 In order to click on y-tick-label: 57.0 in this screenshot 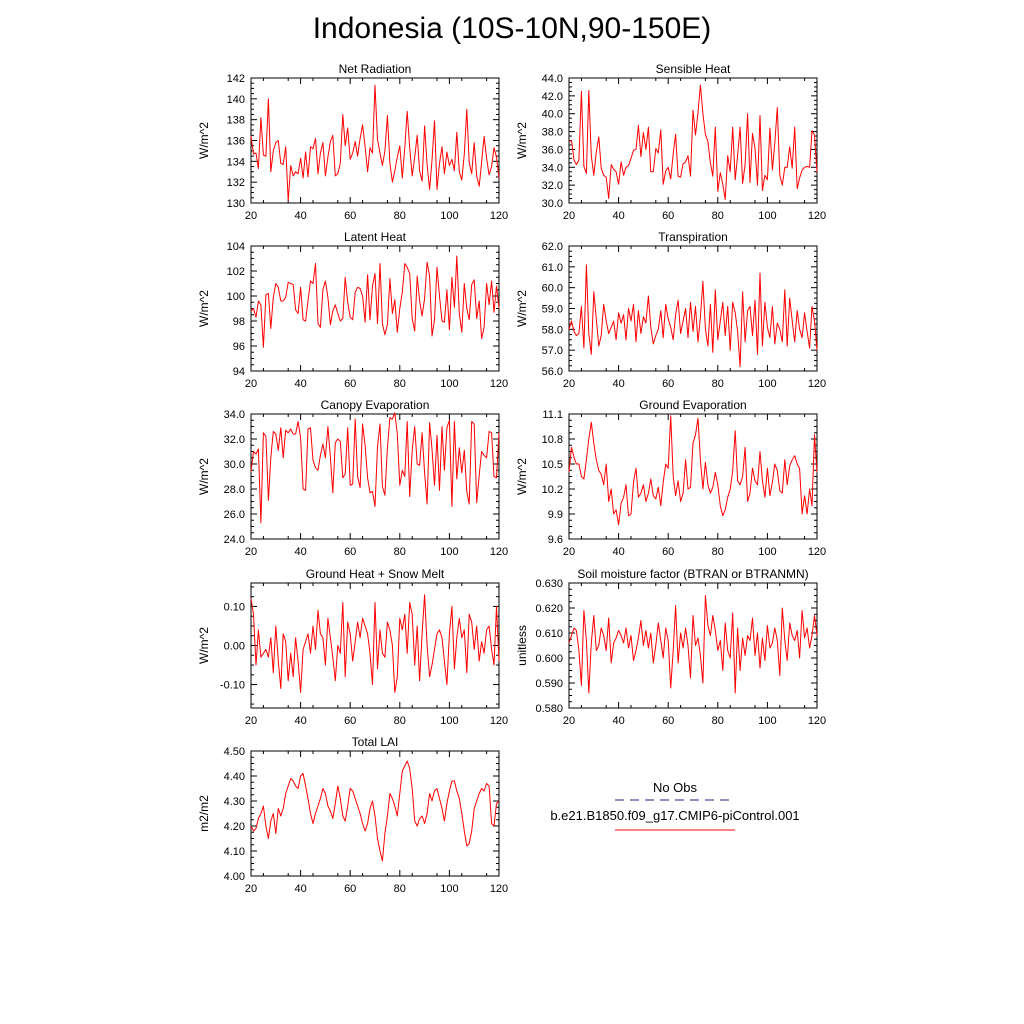, I will do `click(552, 351)`.